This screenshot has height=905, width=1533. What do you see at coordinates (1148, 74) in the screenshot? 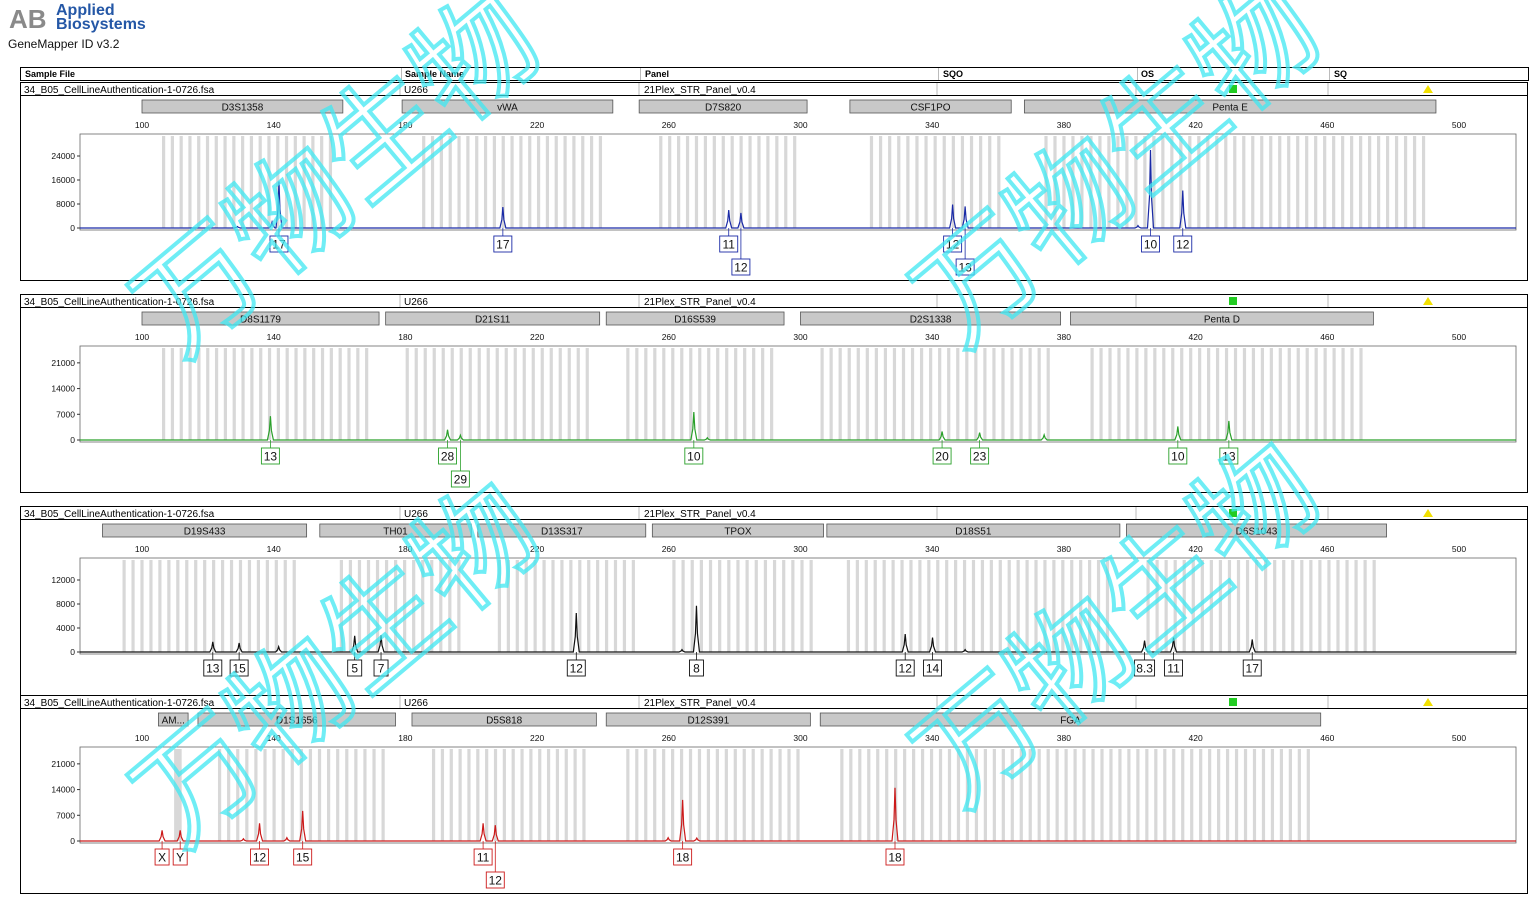
I see `column-os: OS` at bounding box center [1148, 74].